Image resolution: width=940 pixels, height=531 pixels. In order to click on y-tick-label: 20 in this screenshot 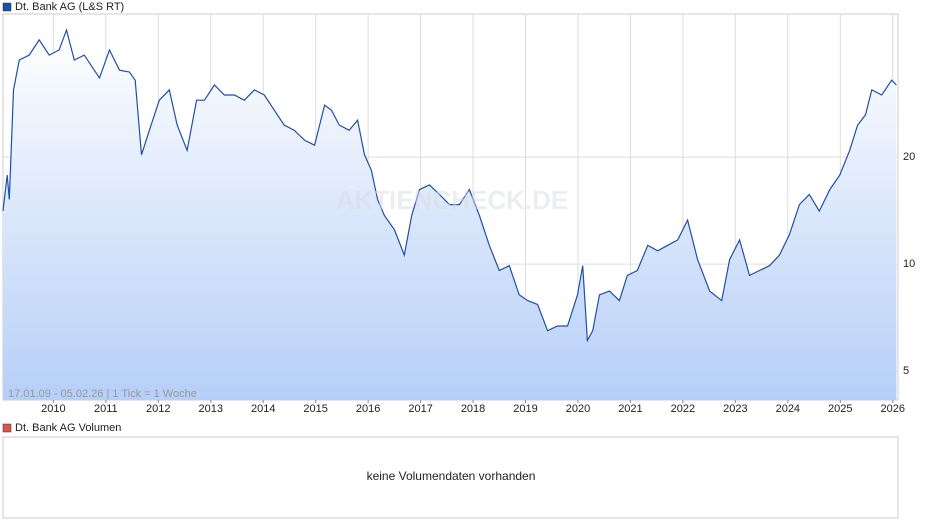, I will do `click(909, 157)`.